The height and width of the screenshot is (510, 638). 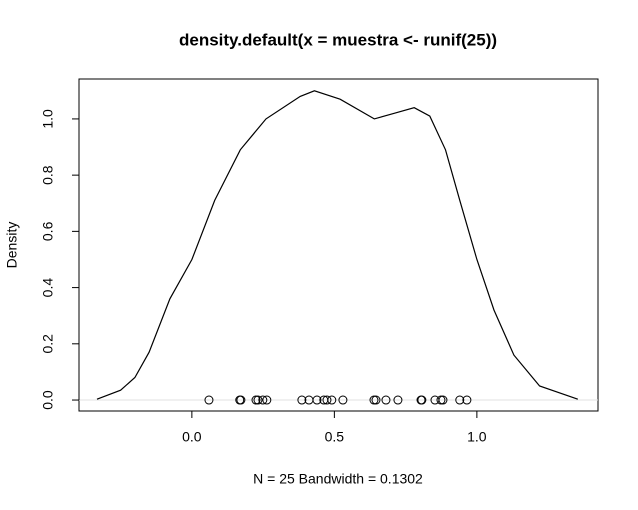 What do you see at coordinates (48, 288) in the screenshot?
I see `y-tick-label: 0.4` at bounding box center [48, 288].